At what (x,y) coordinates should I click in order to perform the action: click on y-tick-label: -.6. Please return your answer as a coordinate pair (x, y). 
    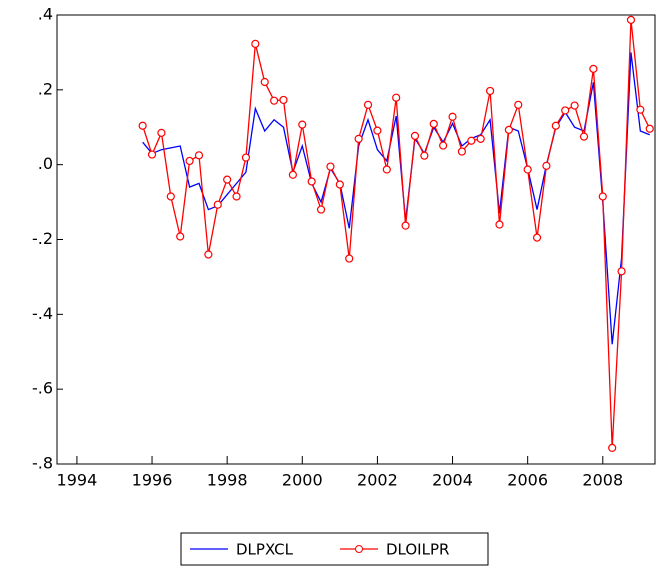
    Looking at the image, I should click on (42, 388).